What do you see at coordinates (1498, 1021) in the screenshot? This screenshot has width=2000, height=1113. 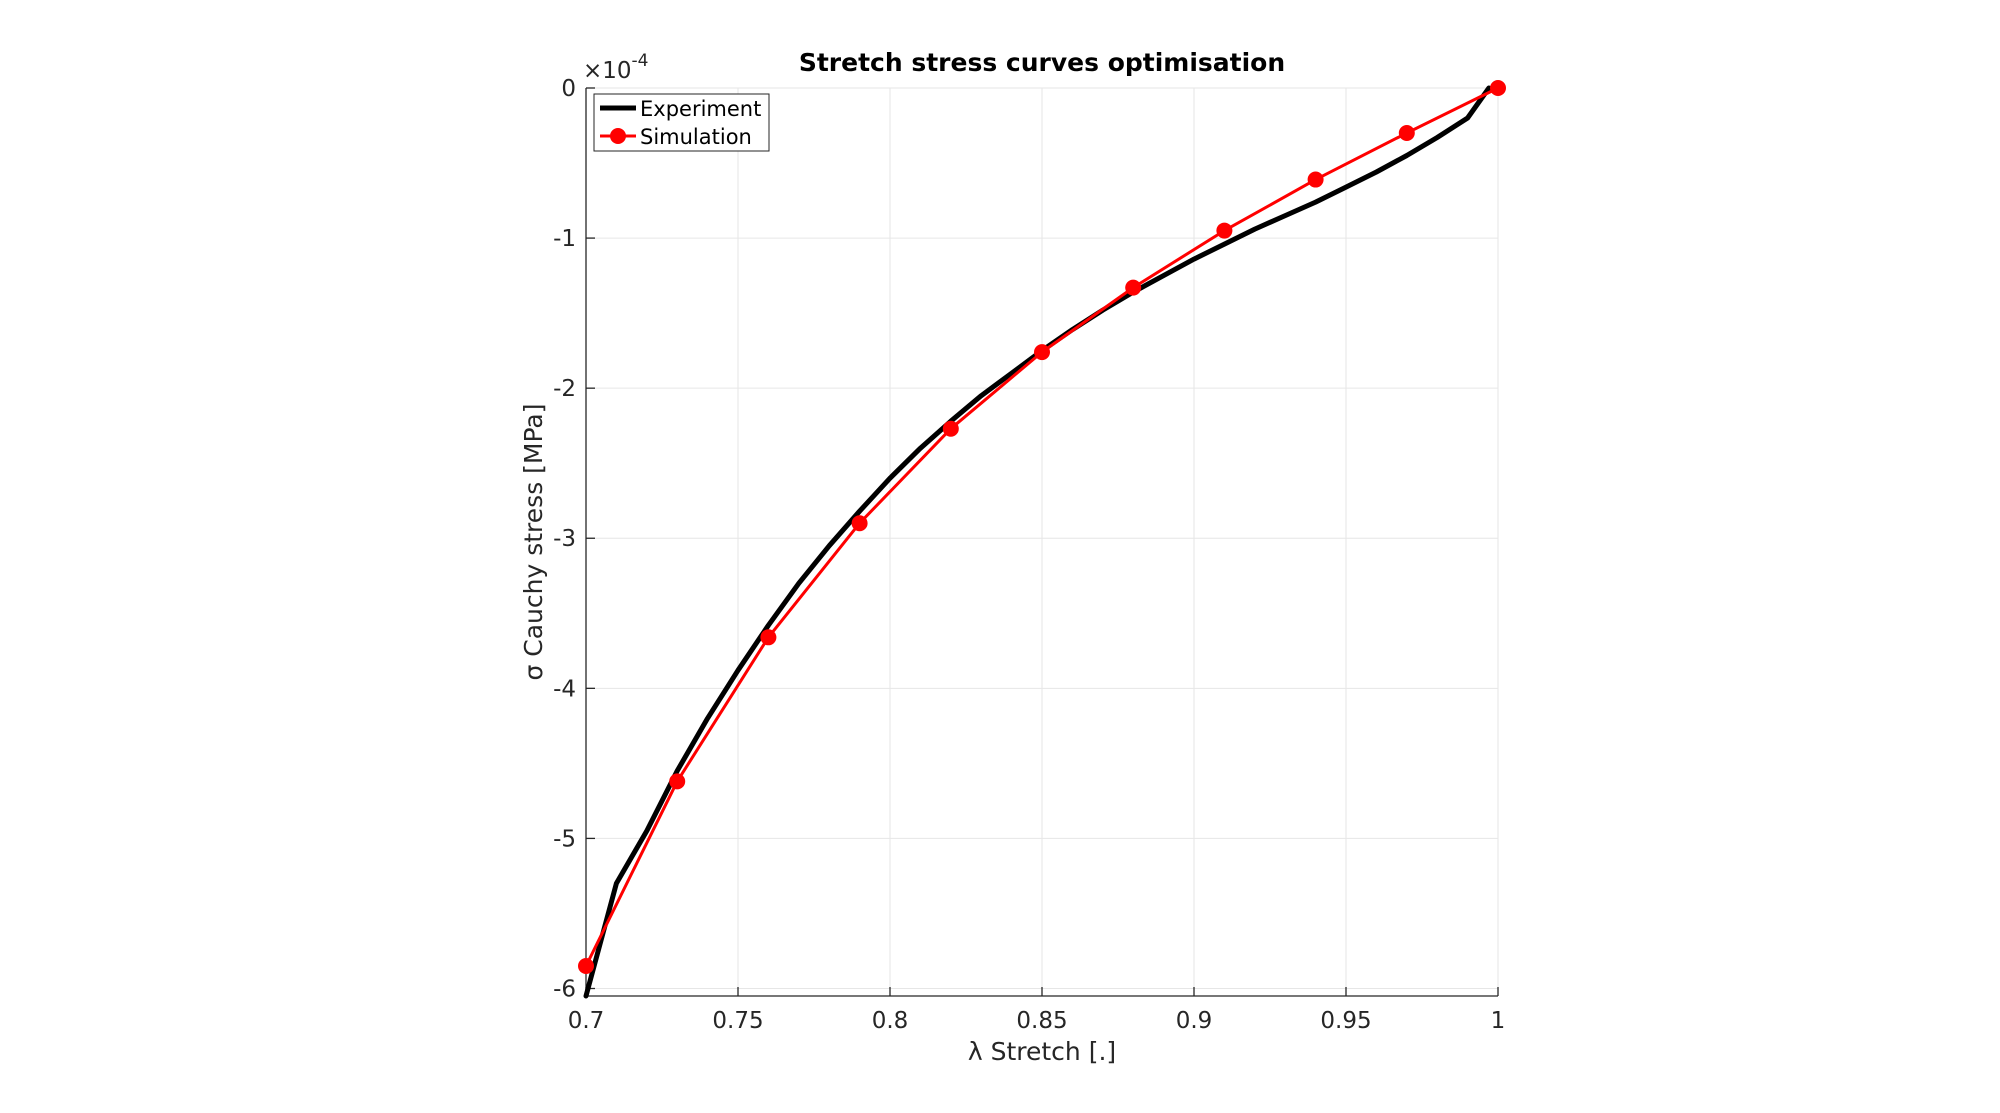 I see `x-tick-label: 1` at bounding box center [1498, 1021].